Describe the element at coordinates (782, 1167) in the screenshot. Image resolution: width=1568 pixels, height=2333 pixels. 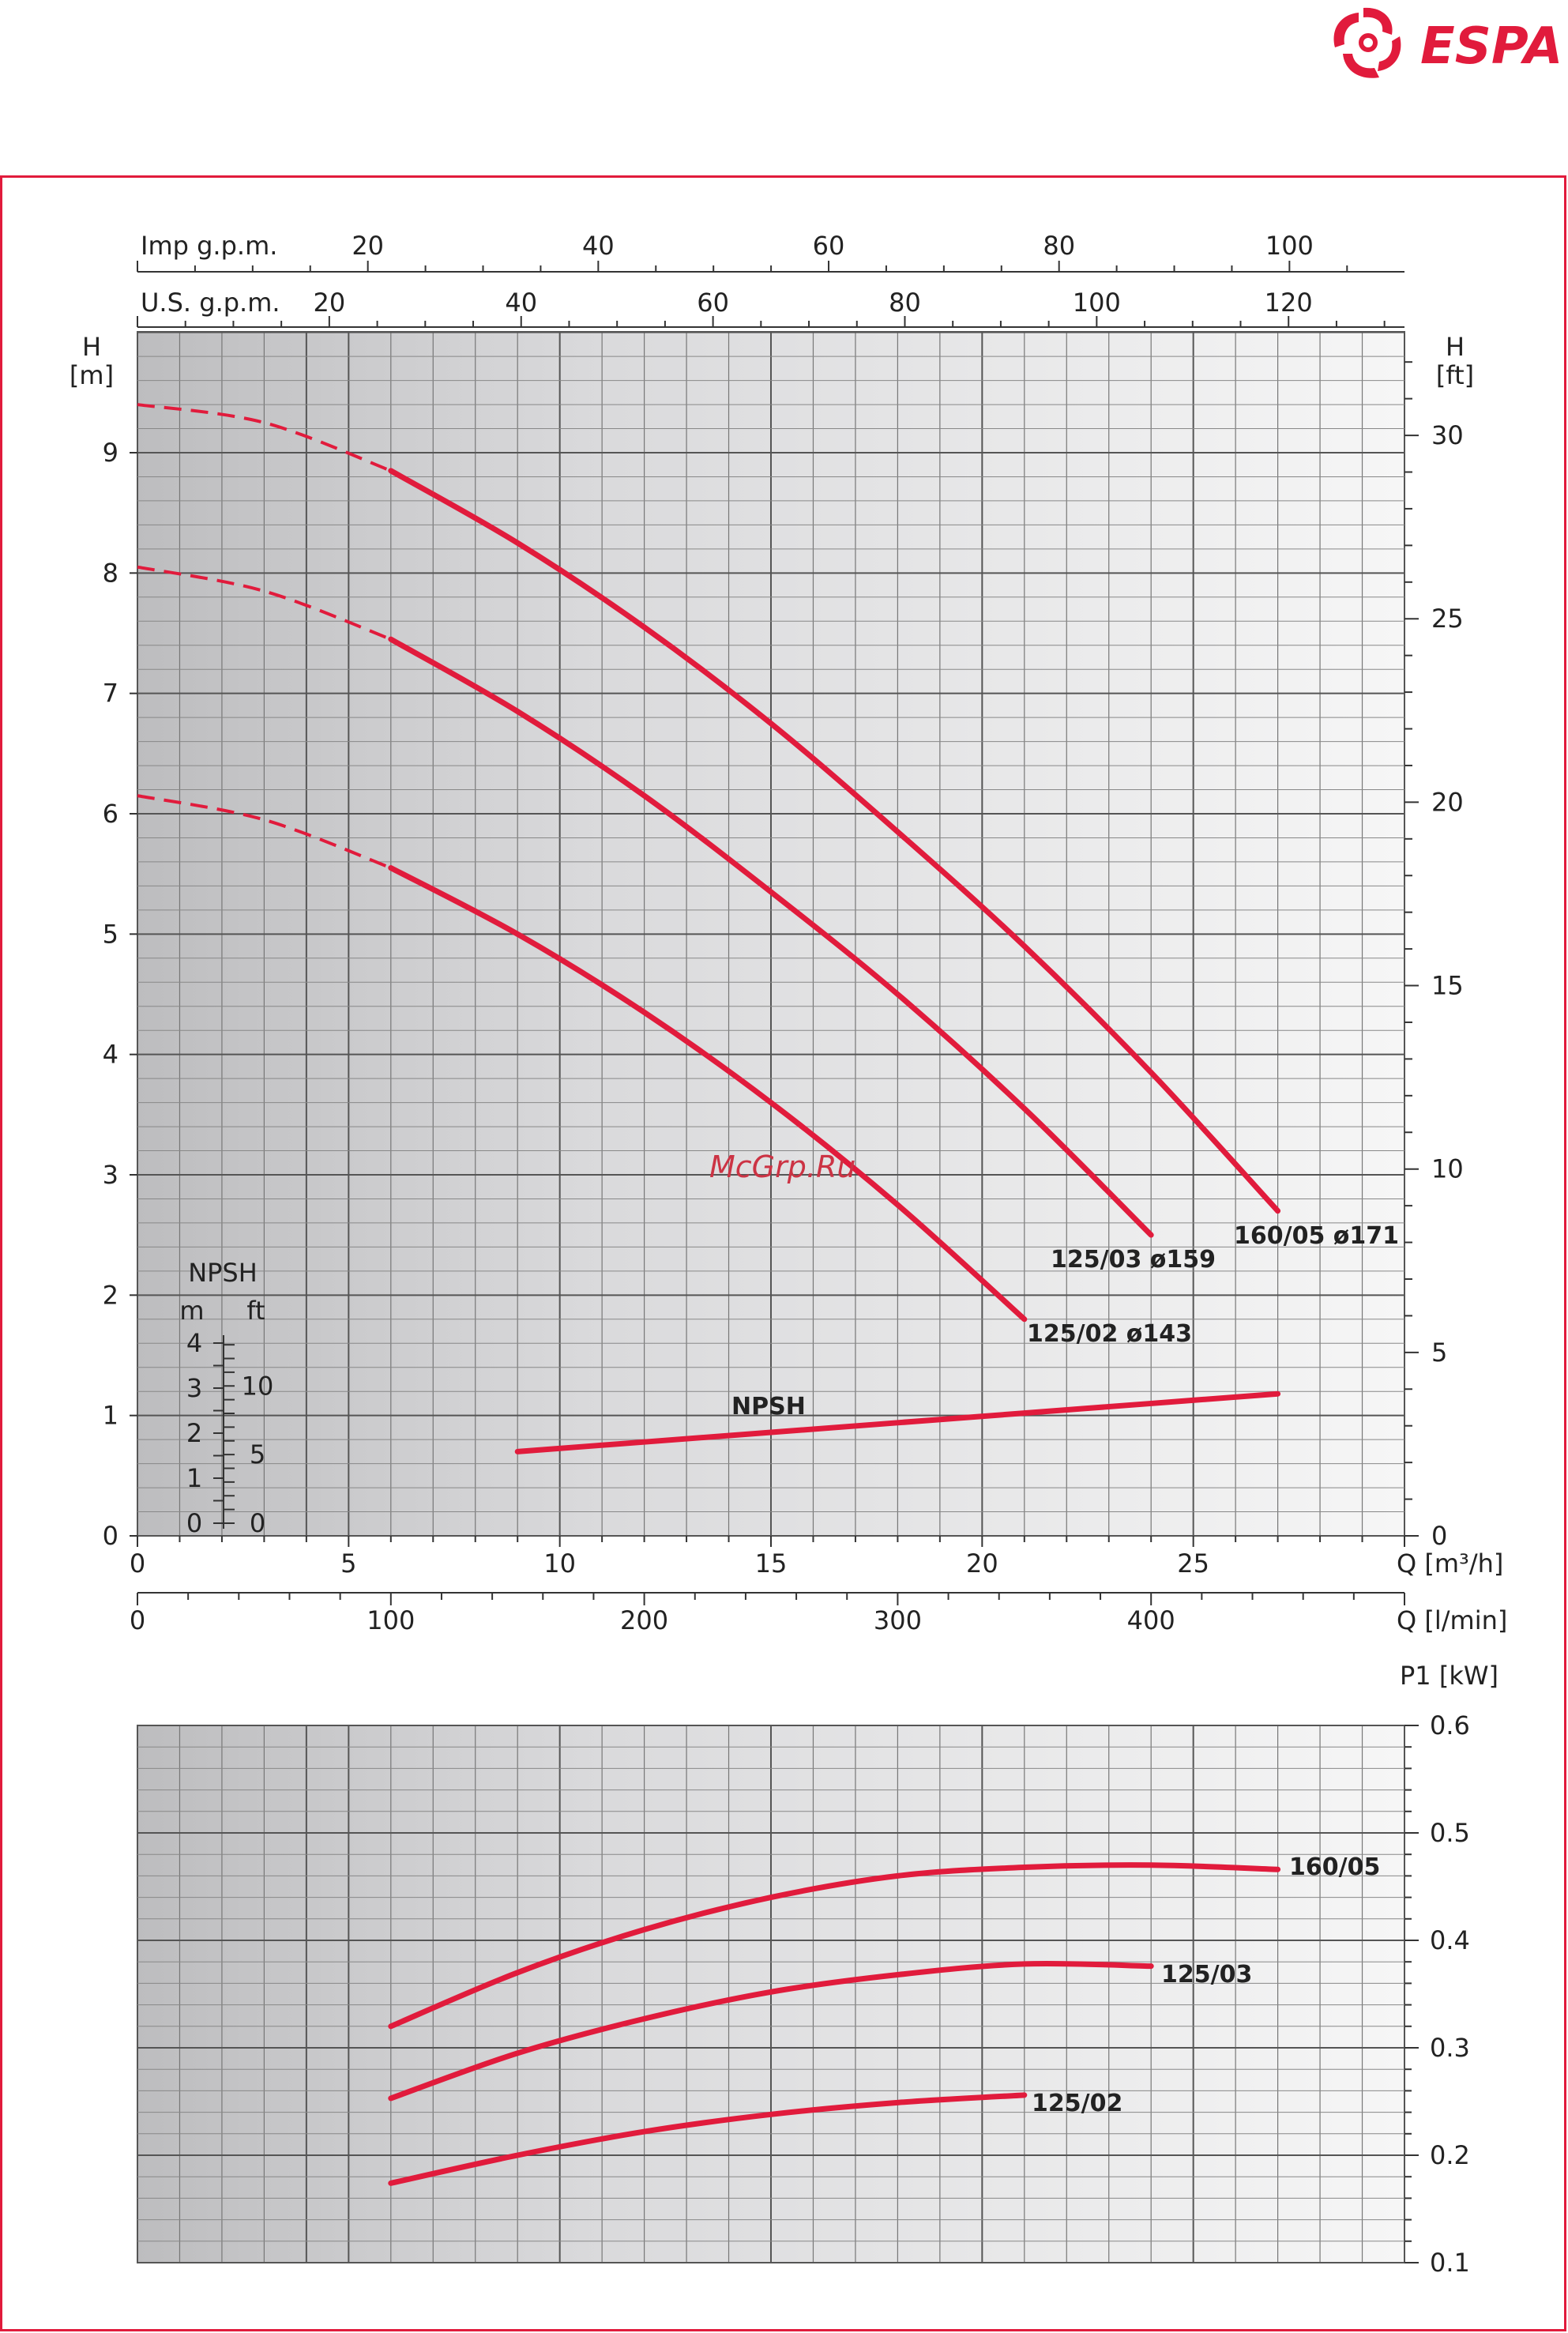
I see `watermark: McGrp.Ru` at that location.